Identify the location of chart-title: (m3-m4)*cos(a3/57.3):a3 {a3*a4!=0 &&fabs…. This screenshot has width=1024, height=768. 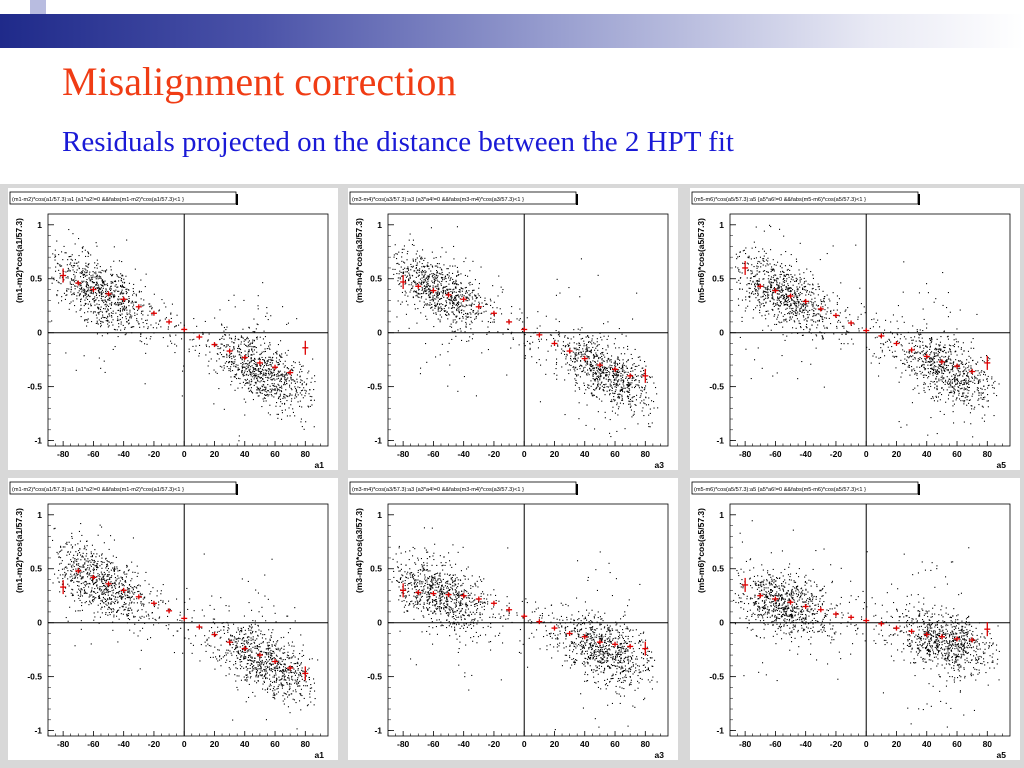
(438, 200).